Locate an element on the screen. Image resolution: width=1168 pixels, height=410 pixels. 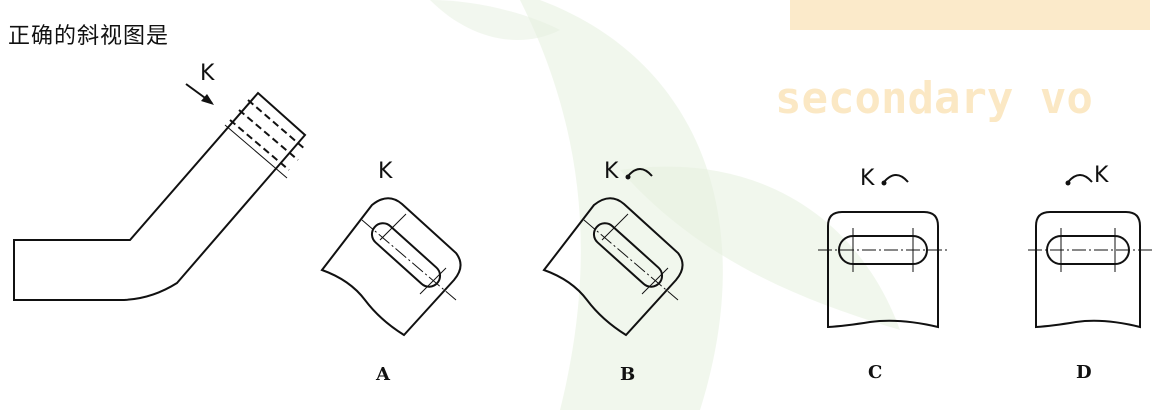
option-d-label: D is located at coordinates (1084, 372).